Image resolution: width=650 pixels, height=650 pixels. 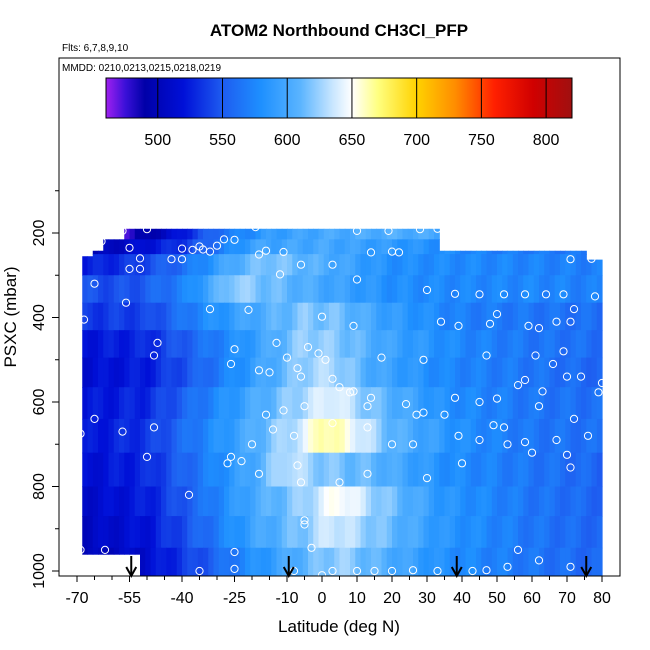 I want to click on colorbar-ticks: 500 550 600 650 700 750 800, so click(x=352, y=113).